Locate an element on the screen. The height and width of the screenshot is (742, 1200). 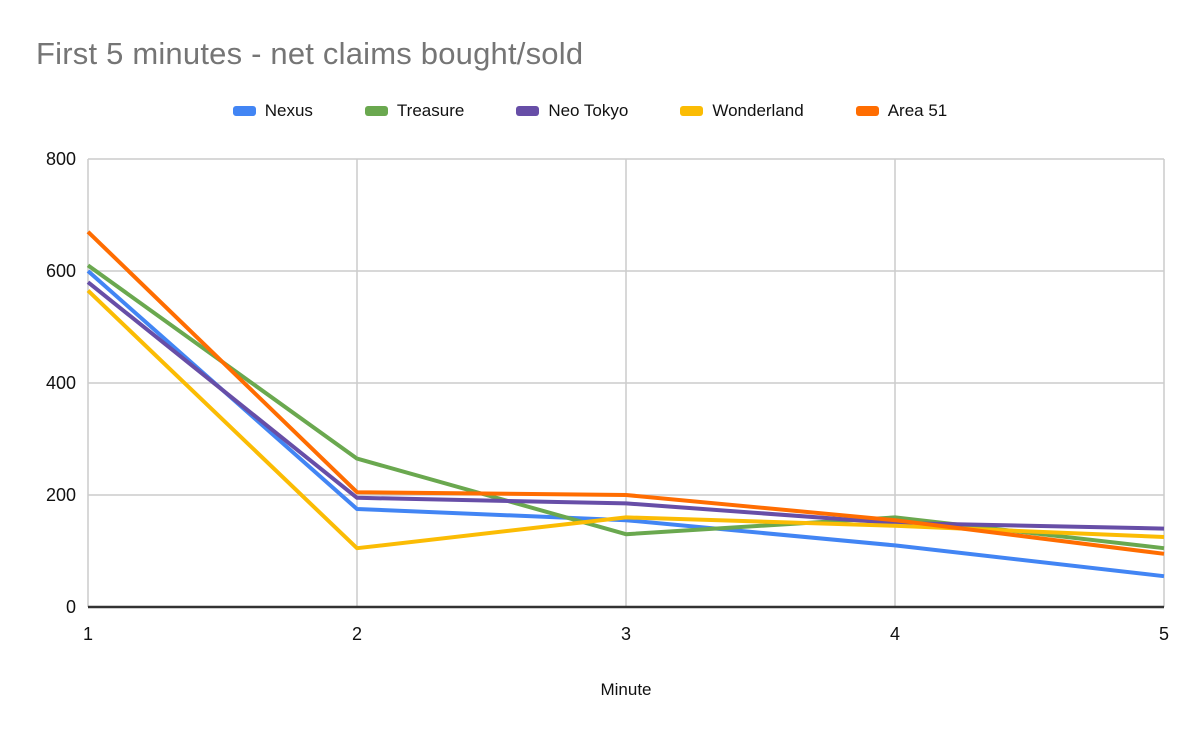
legend-item-treasure: Treasure is located at coordinates (414, 111).